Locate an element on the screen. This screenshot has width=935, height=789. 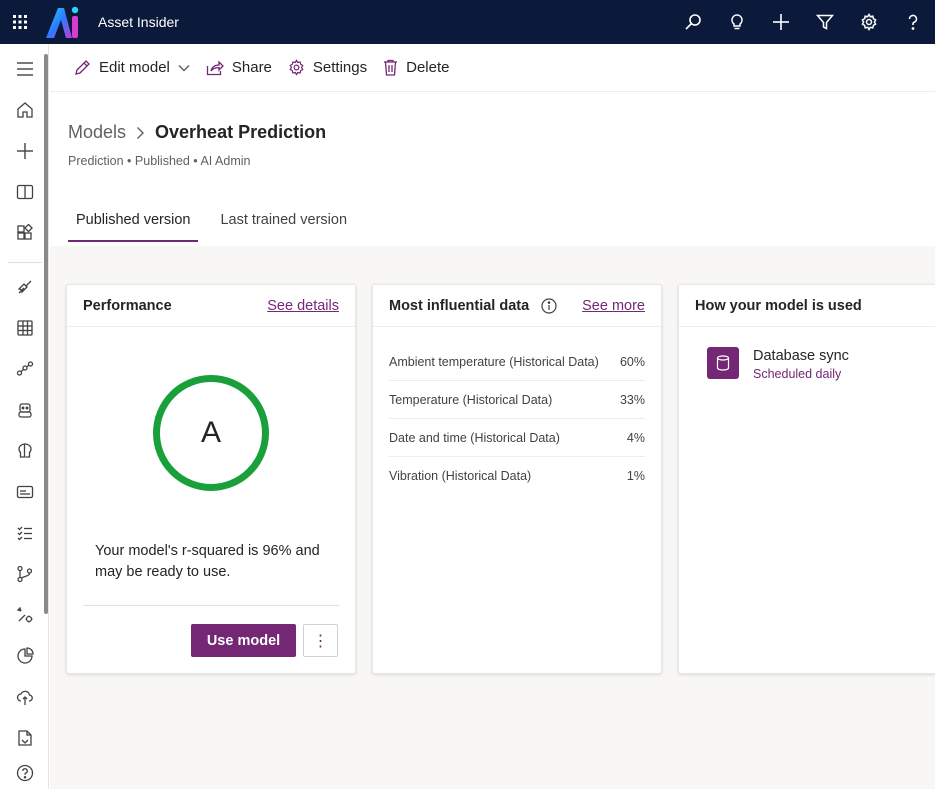
usage-card-header: How your model is used is located at coordinates (807, 306).